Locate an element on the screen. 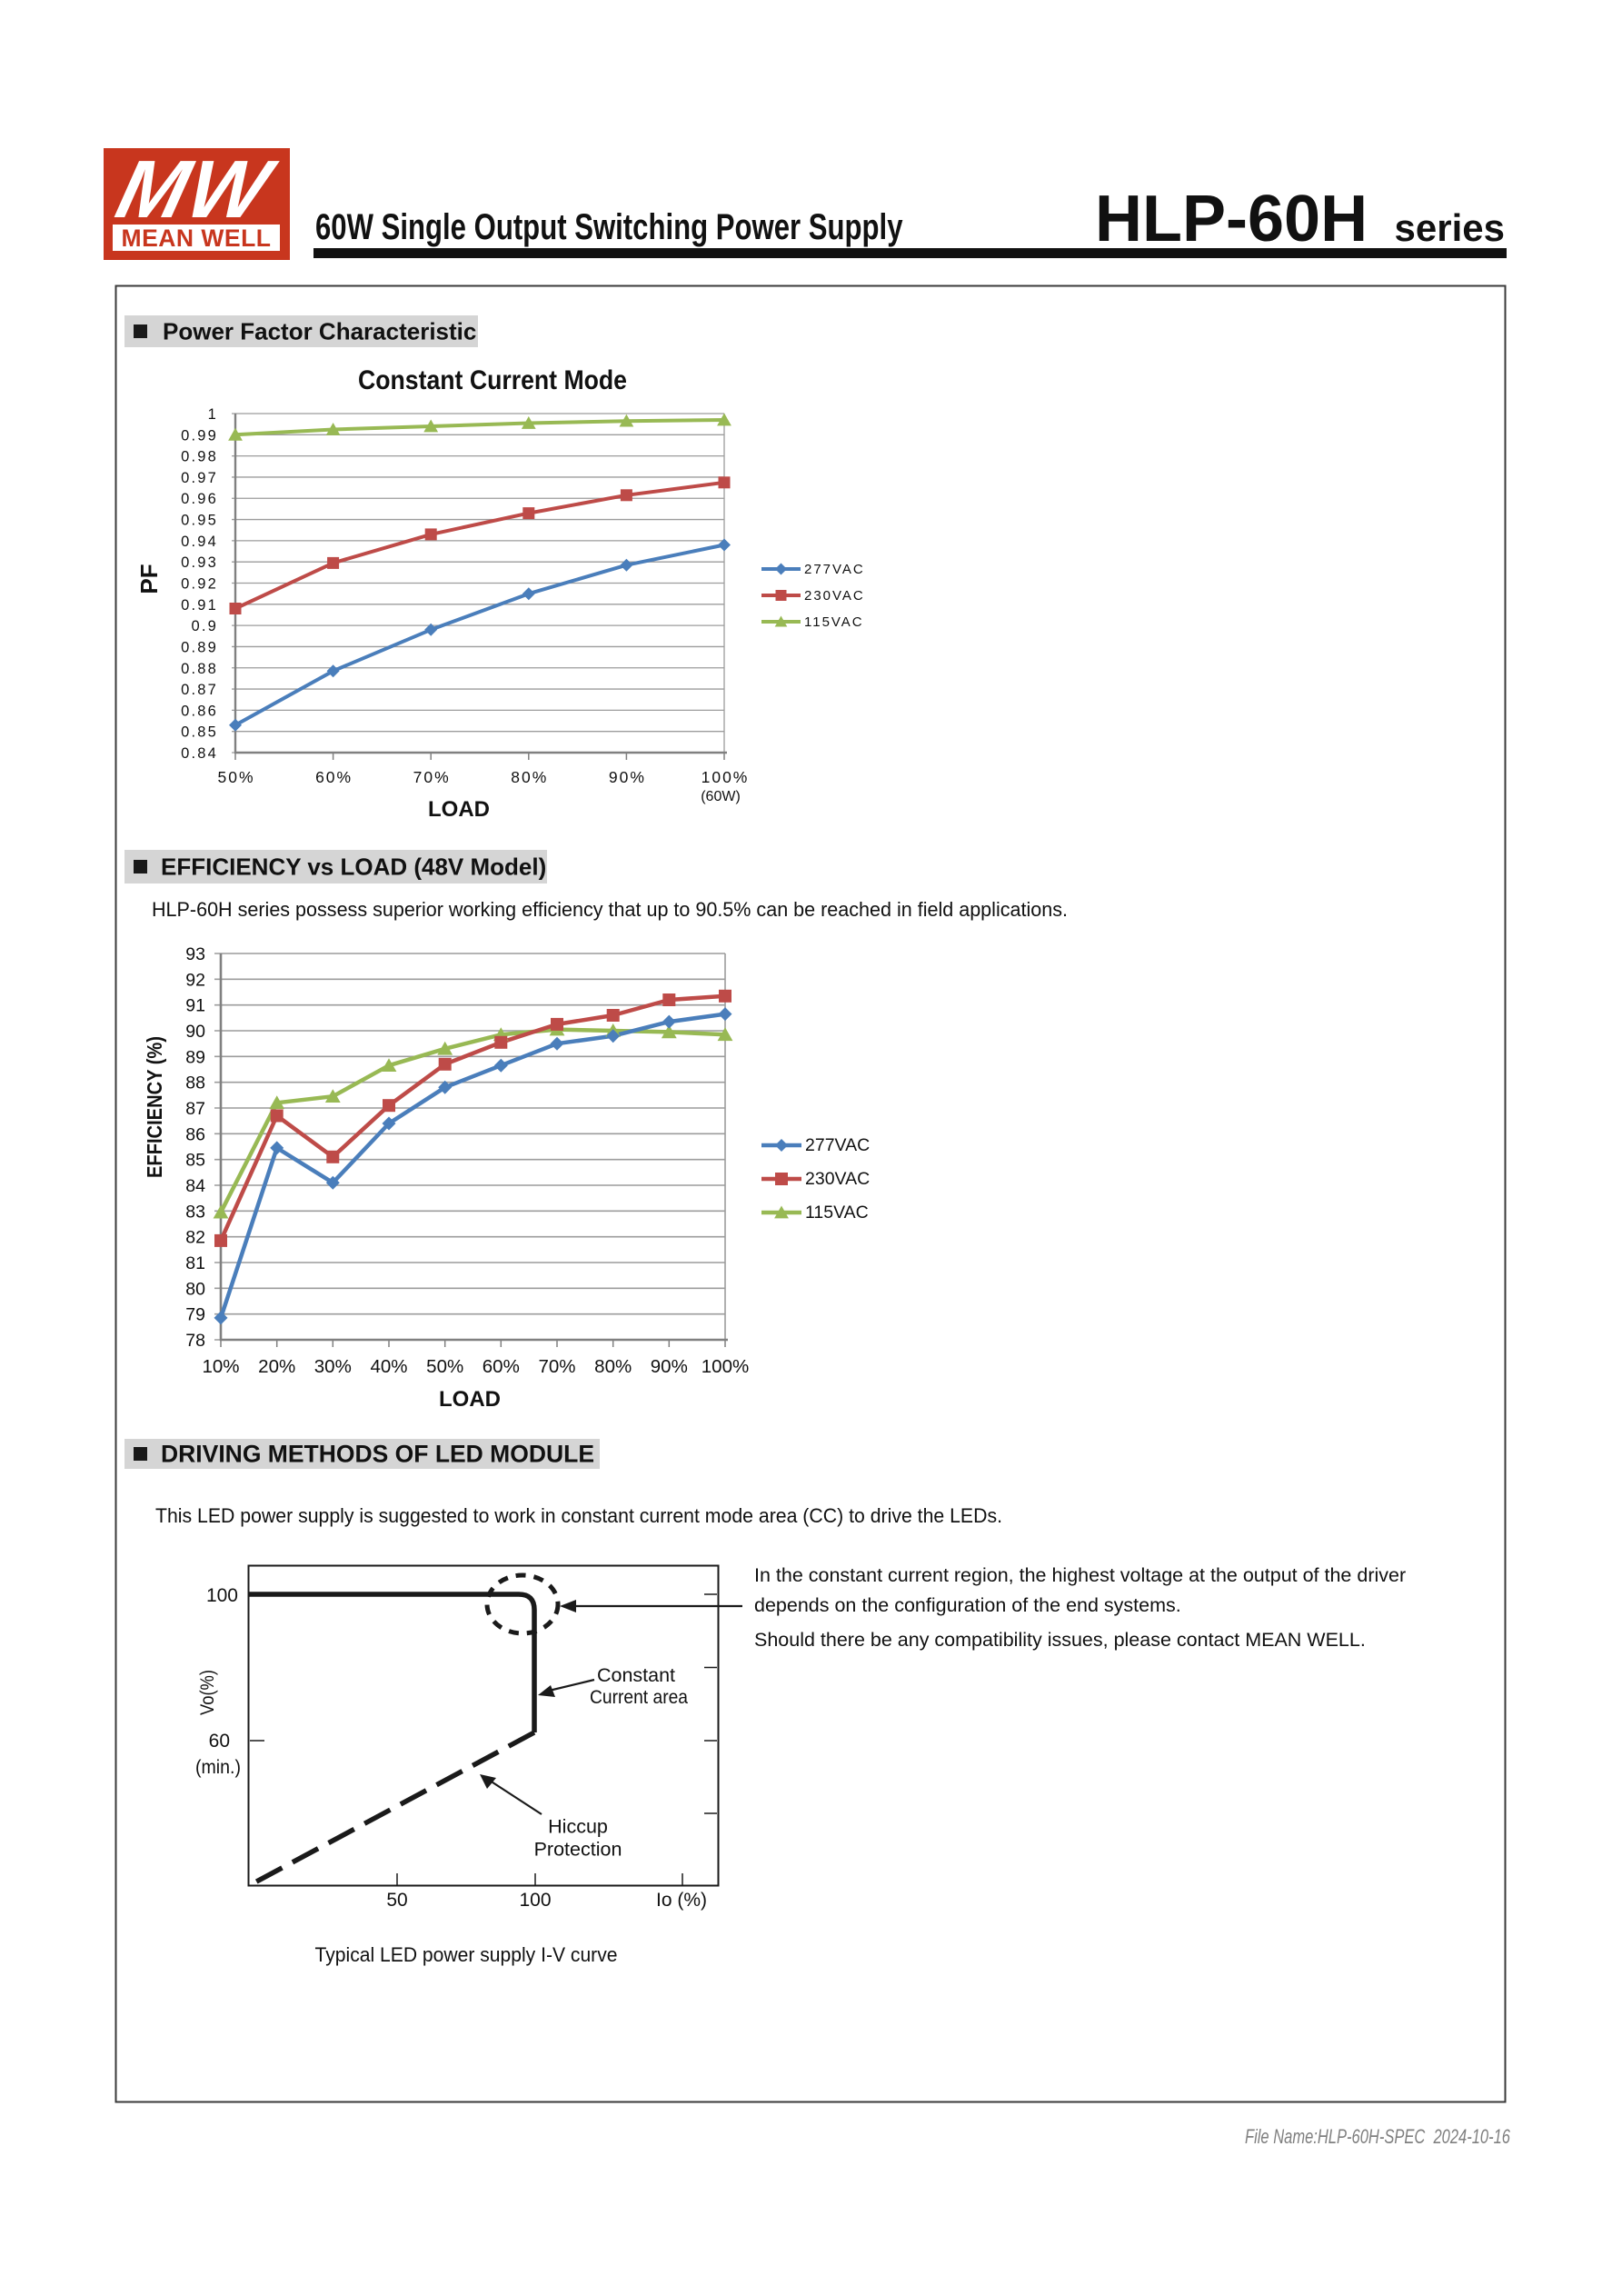 The height and width of the screenshot is (2296, 1622). svg-text: 93 is located at coordinates (195, 954).